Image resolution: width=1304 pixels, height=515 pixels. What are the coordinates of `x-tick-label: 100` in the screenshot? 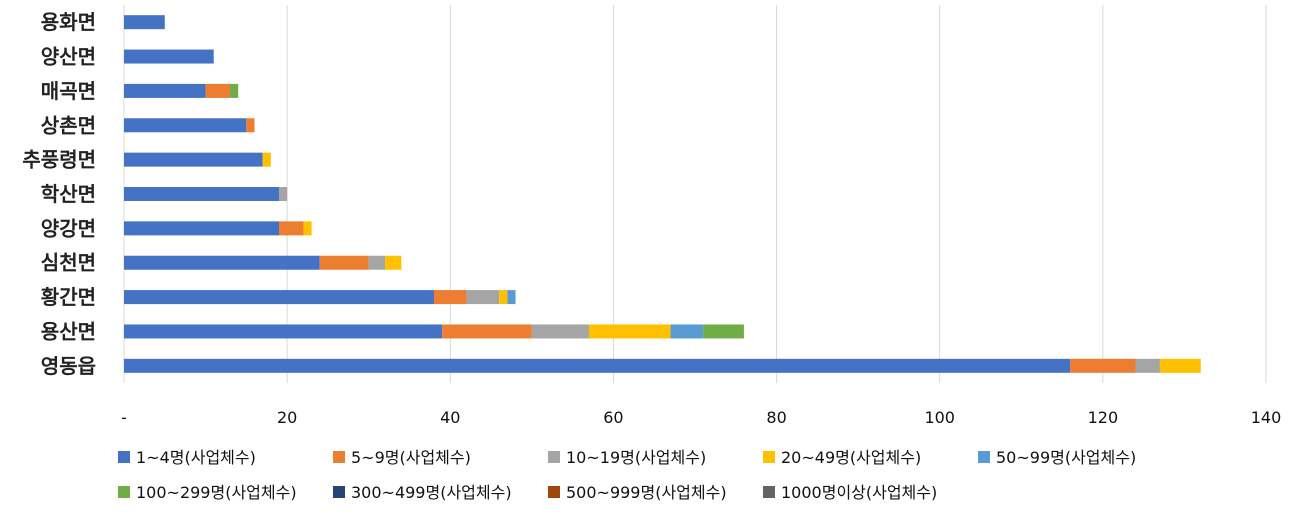 It's located at (939, 417).